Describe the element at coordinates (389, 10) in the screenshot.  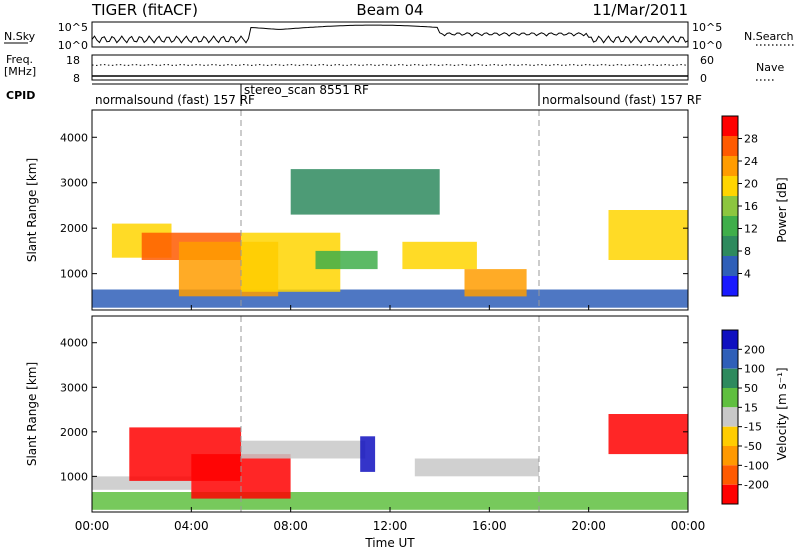
I see `beam-title: Beam 04` at that location.